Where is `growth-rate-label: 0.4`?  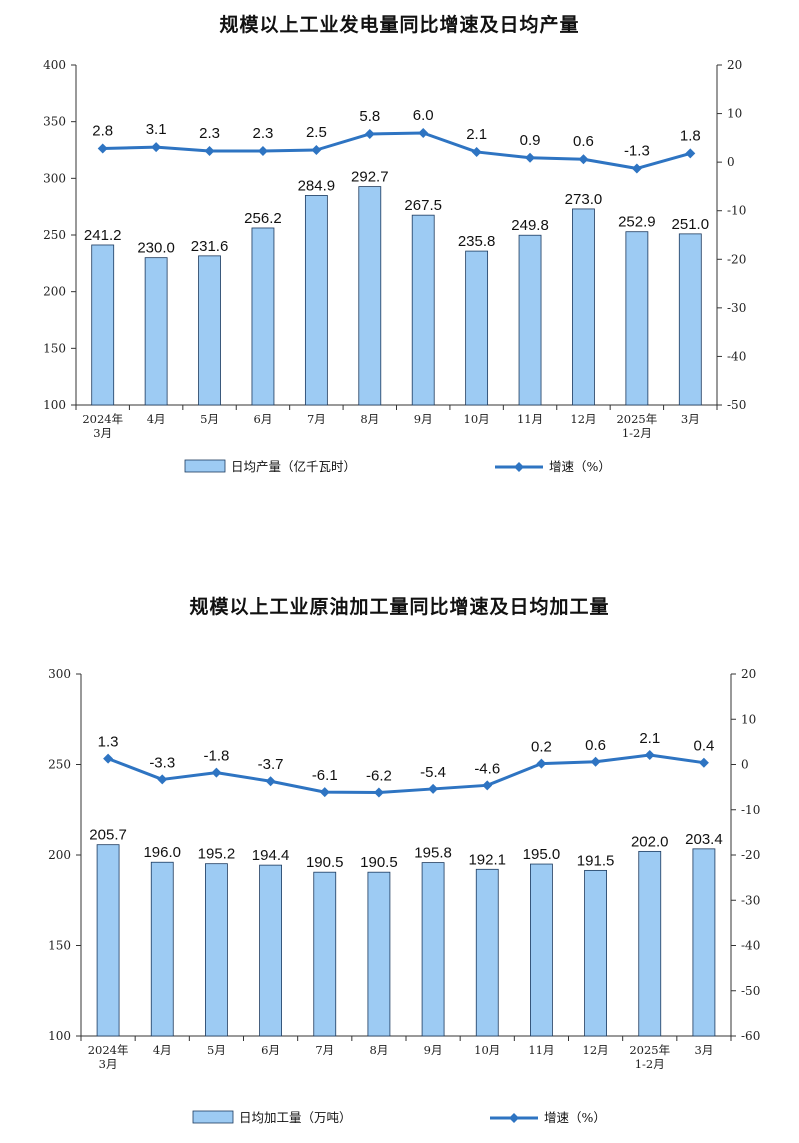
growth-rate-label: 0.4 is located at coordinates (703, 746).